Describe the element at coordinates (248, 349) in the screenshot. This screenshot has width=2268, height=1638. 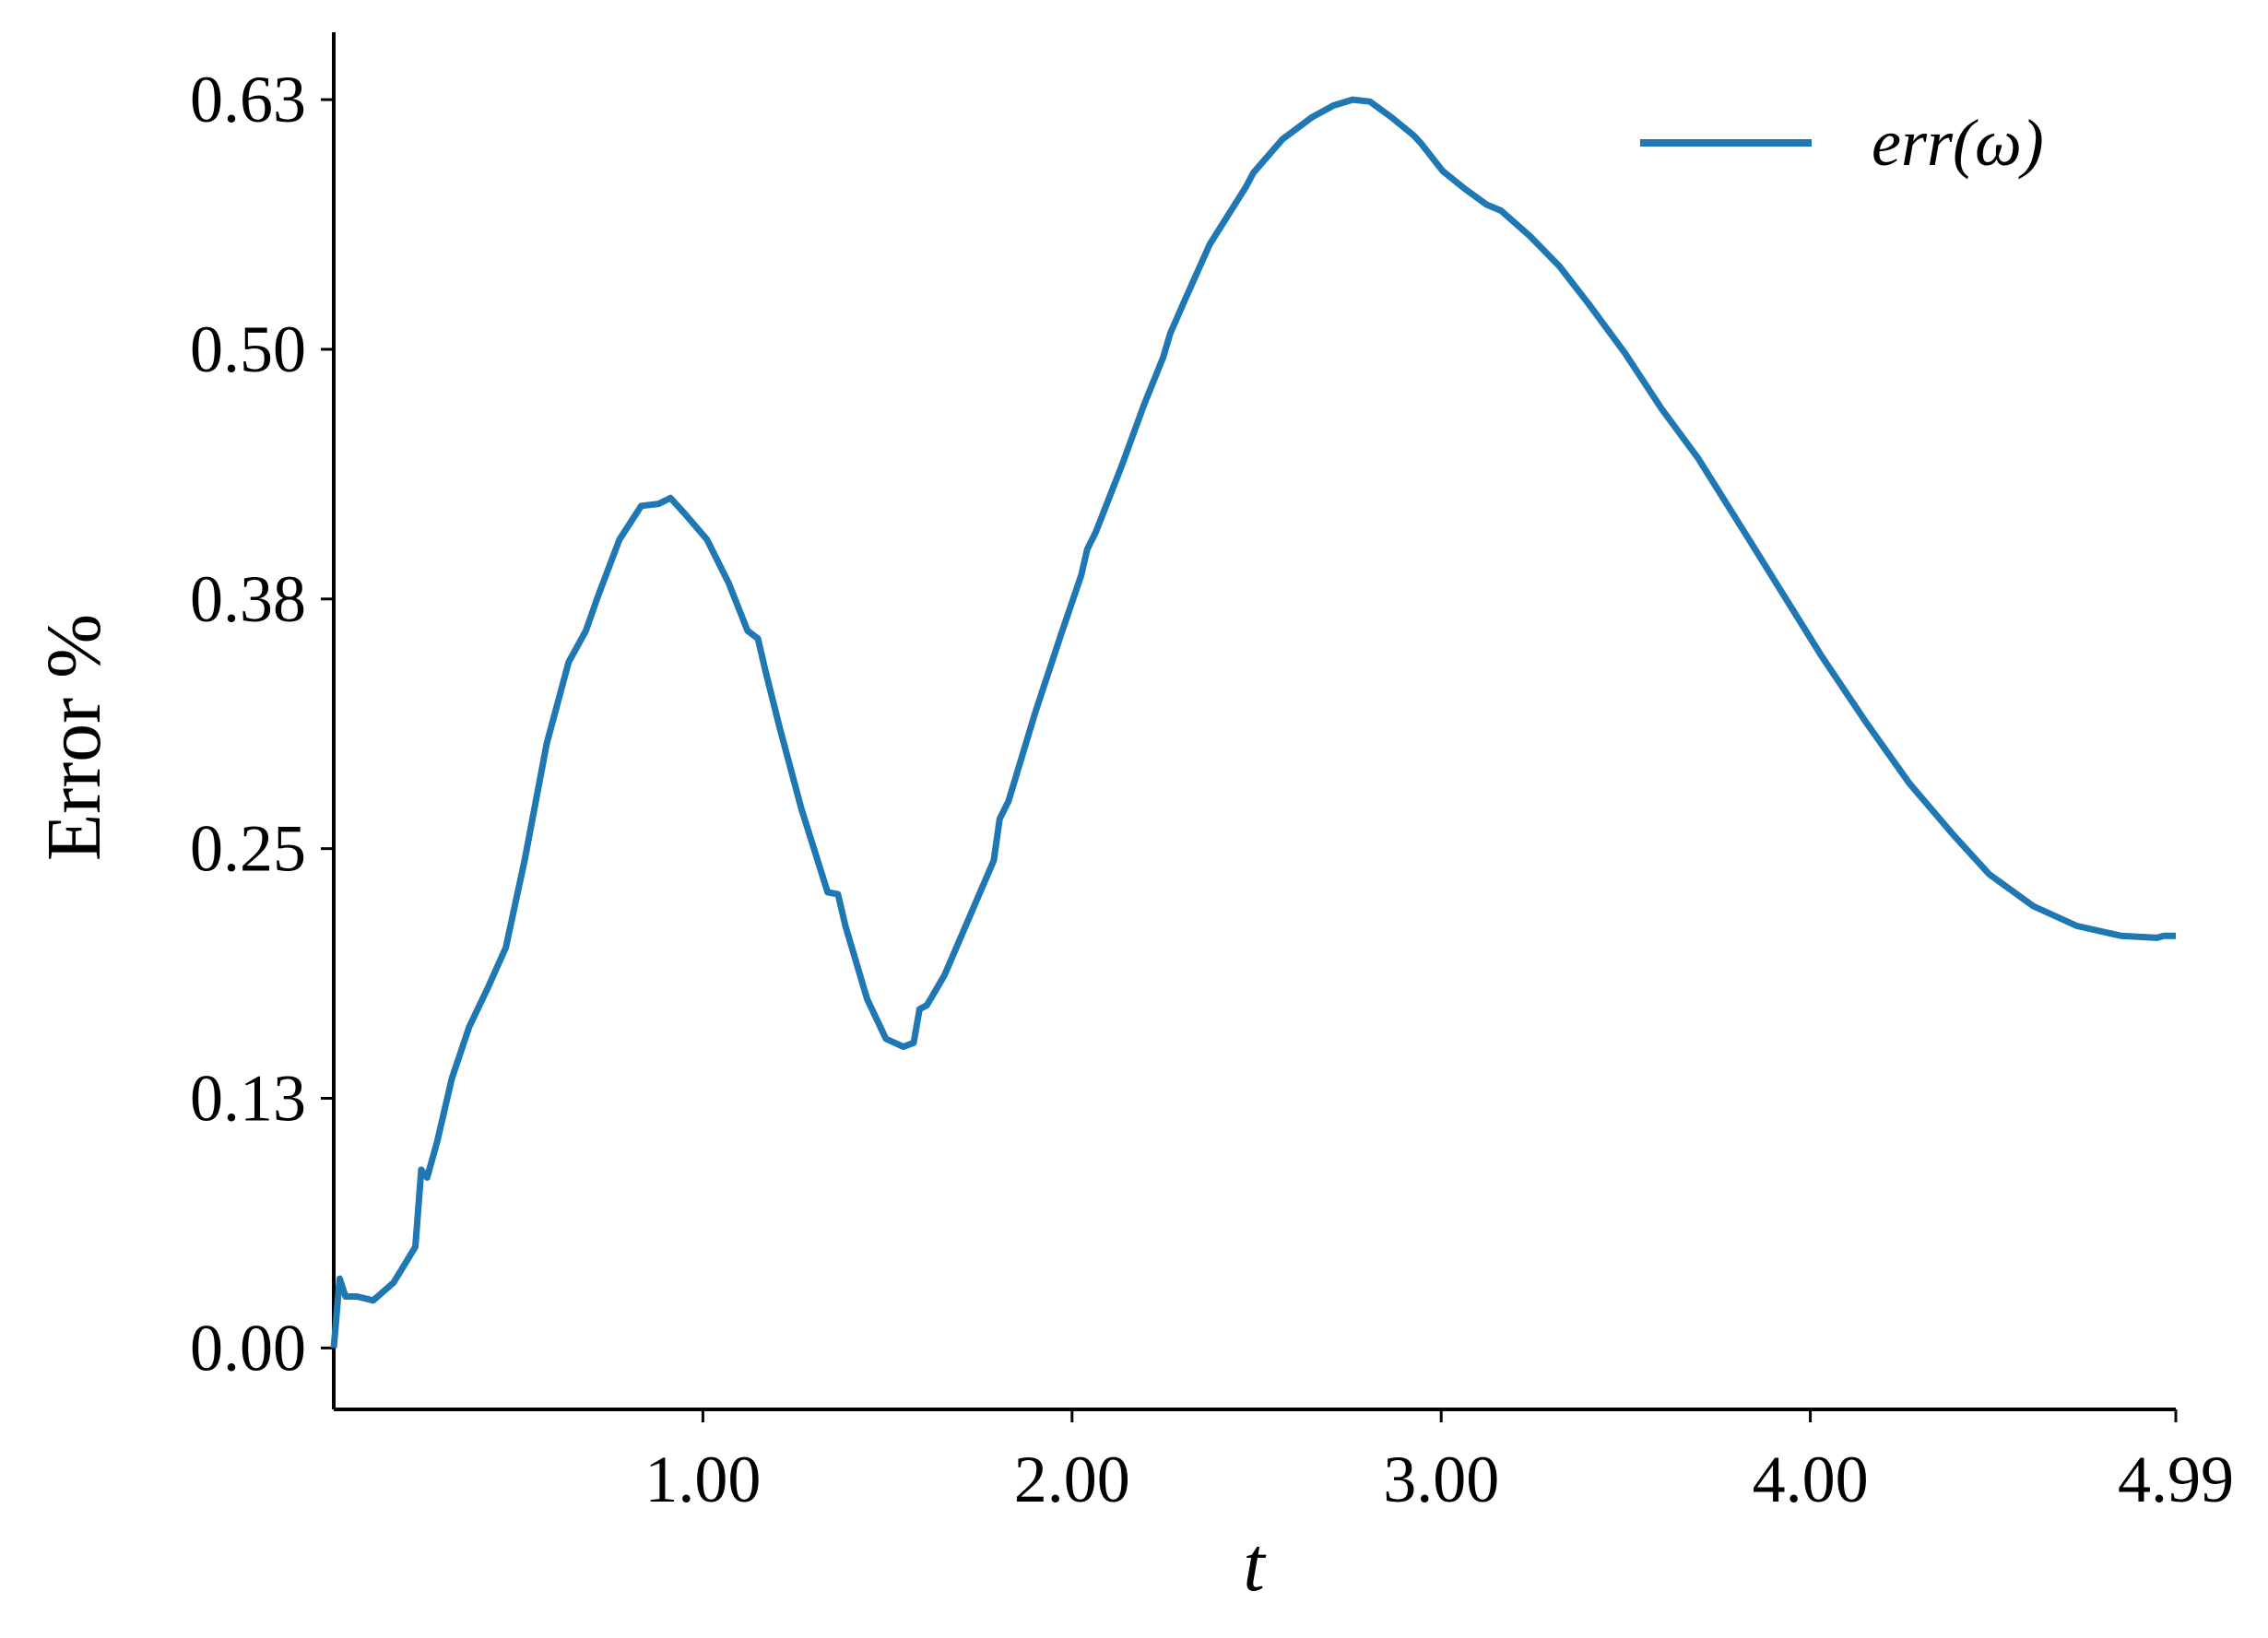
I see `y-tick-label: 0.50` at that location.